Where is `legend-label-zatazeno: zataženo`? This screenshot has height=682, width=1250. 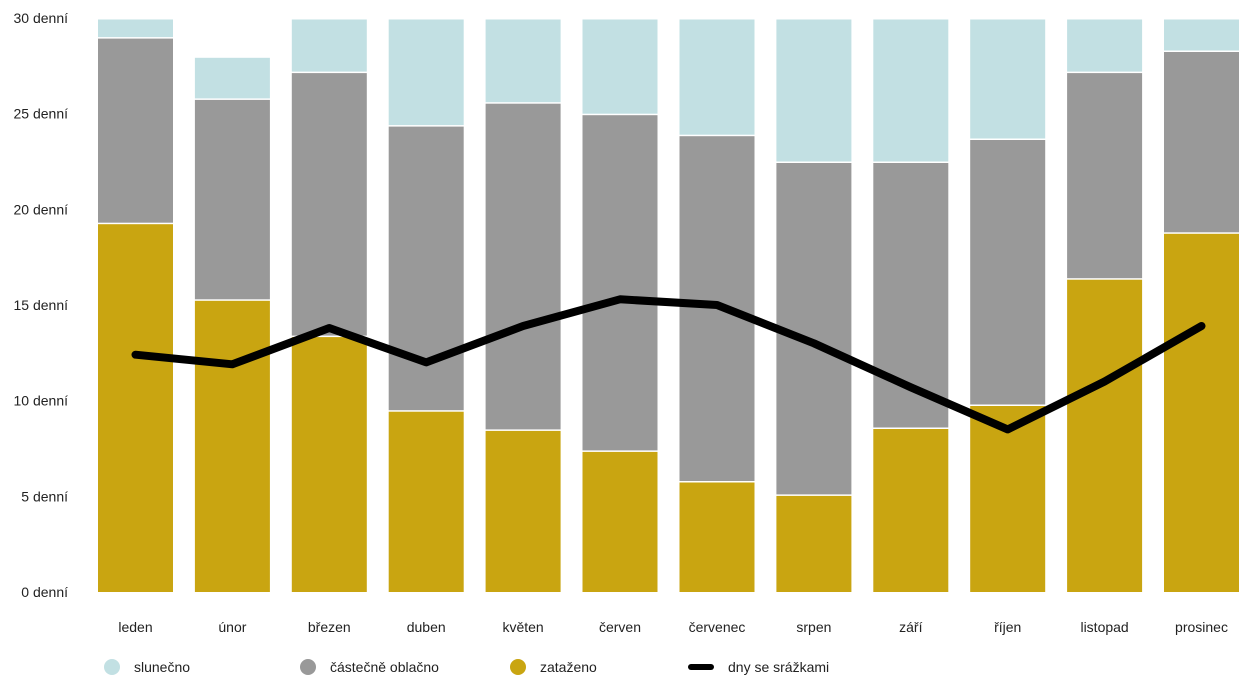
legend-label-zatazeno: zataženo is located at coordinates (568, 667).